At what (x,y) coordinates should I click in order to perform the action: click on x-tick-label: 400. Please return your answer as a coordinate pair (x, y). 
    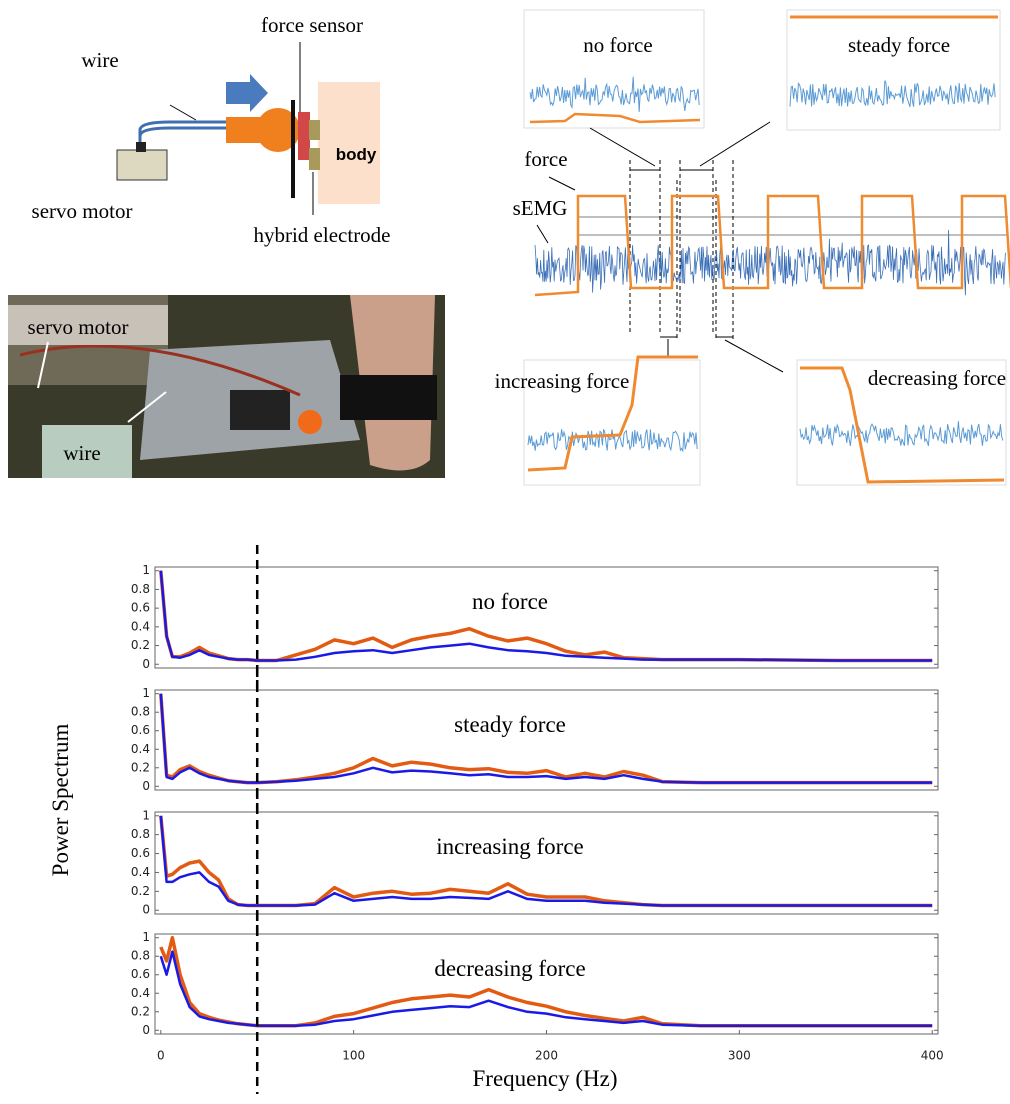
    Looking at the image, I should click on (932, 1056).